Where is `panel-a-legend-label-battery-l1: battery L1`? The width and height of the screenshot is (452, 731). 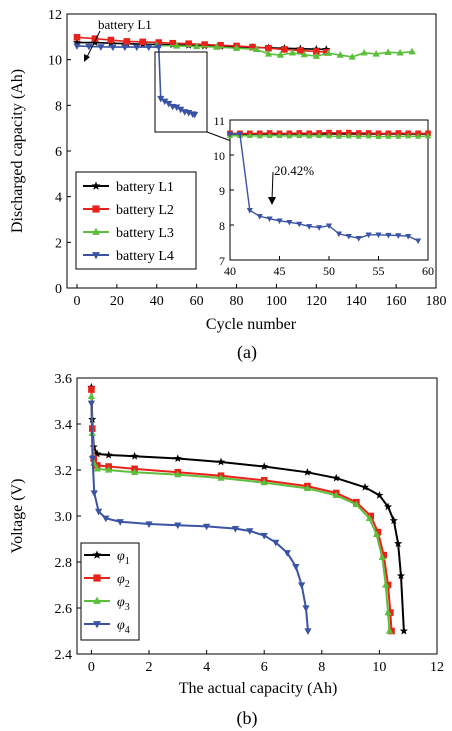
panel-a-legend-label-battery-l1: battery L1 is located at coordinates (145, 187).